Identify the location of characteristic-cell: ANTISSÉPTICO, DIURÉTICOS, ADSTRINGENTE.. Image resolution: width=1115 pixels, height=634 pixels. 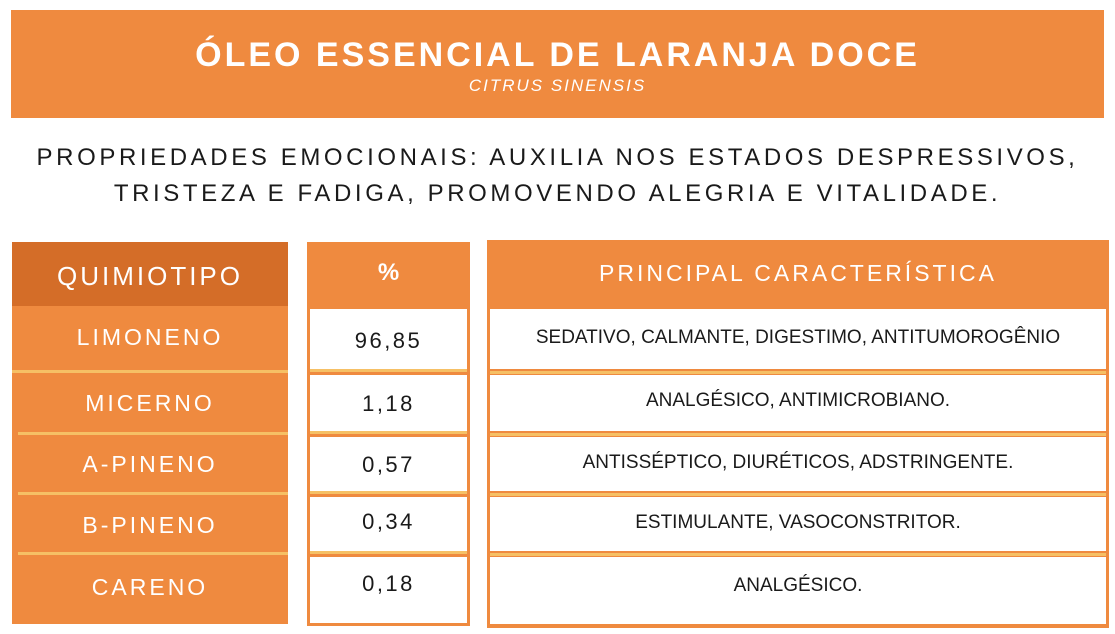
(798, 464).